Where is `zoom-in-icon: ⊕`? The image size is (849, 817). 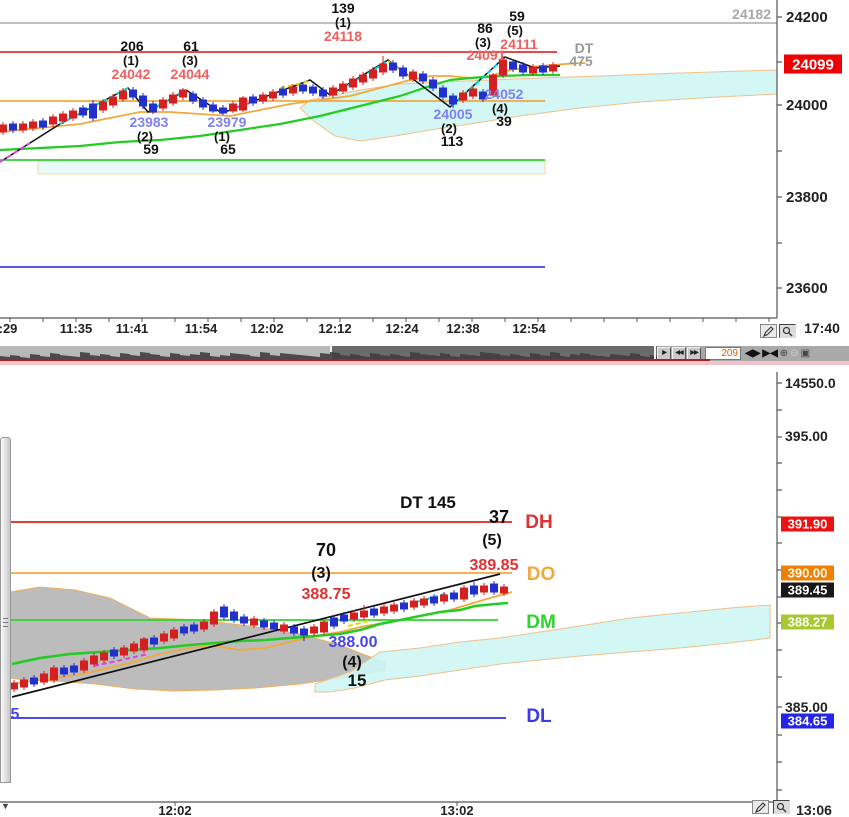 zoom-in-icon: ⊕ is located at coordinates (784, 353).